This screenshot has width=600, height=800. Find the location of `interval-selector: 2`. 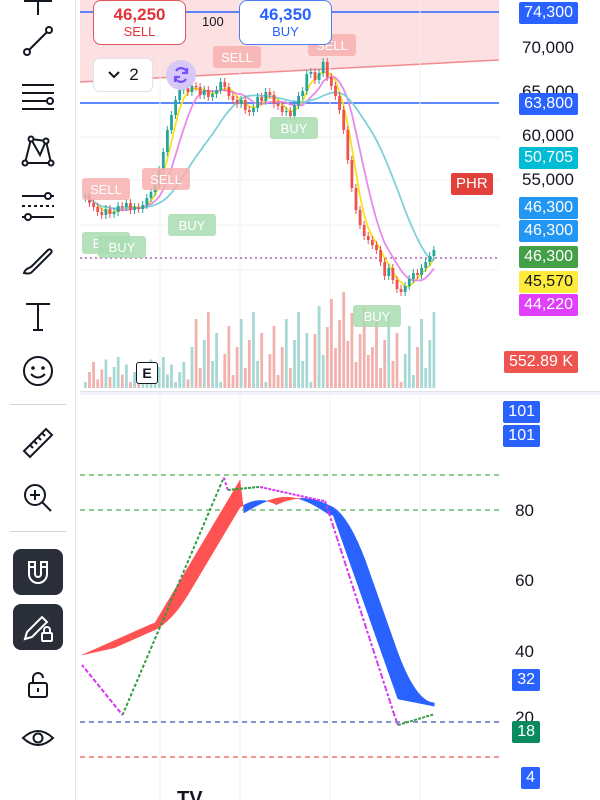

interval-selector: 2 is located at coordinates (123, 75).